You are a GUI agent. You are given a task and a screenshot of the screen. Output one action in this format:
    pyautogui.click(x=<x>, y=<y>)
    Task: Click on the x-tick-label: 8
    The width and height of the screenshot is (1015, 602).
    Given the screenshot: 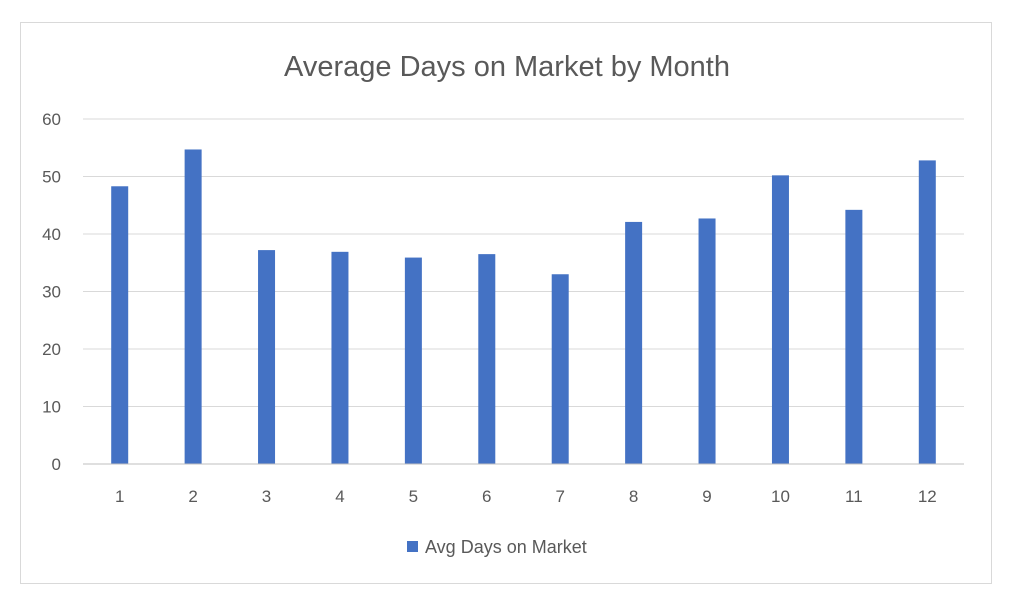 What is the action you would take?
    pyautogui.click(x=633, y=496)
    